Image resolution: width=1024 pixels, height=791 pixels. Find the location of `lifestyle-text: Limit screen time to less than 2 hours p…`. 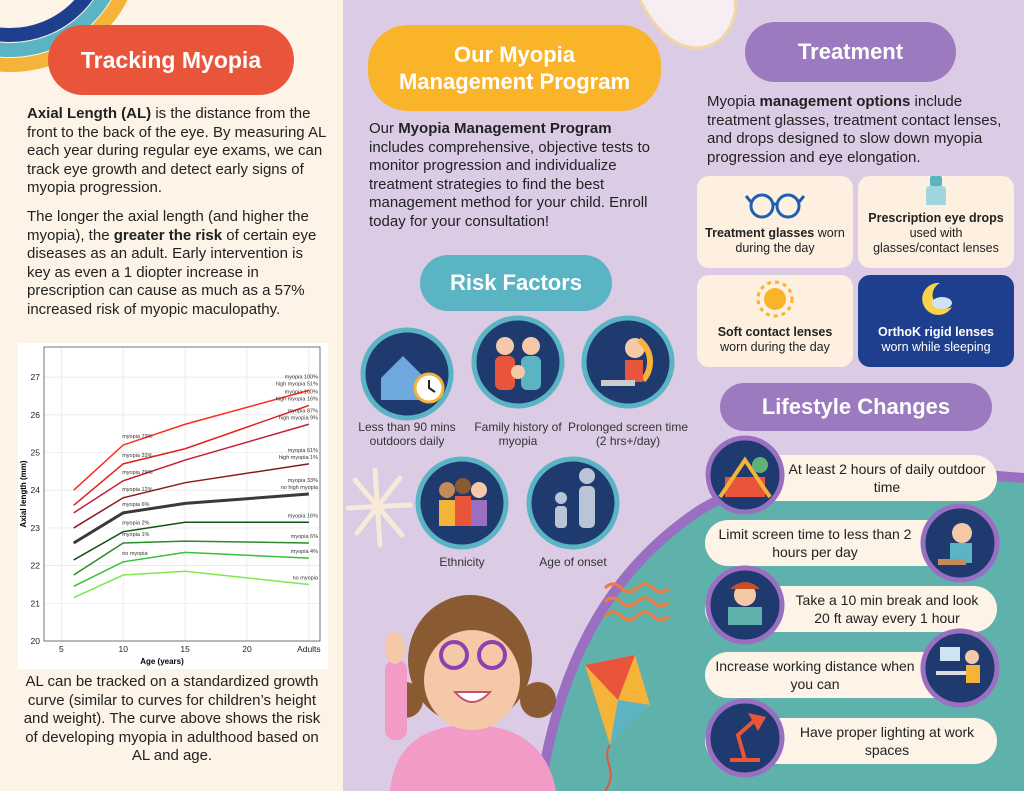

lifestyle-text: Limit screen time to less than 2 hours p… is located at coordinates (815, 543).